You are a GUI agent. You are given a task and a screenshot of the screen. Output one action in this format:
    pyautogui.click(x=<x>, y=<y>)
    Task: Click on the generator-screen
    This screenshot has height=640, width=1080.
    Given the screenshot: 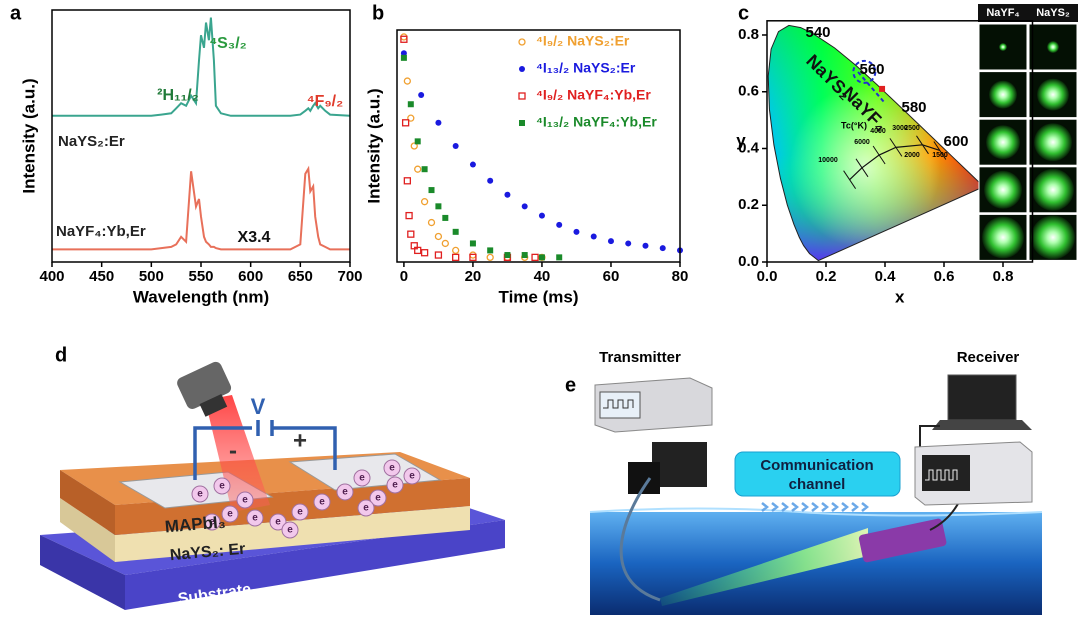 What is the action you would take?
    pyautogui.click(x=620, y=405)
    